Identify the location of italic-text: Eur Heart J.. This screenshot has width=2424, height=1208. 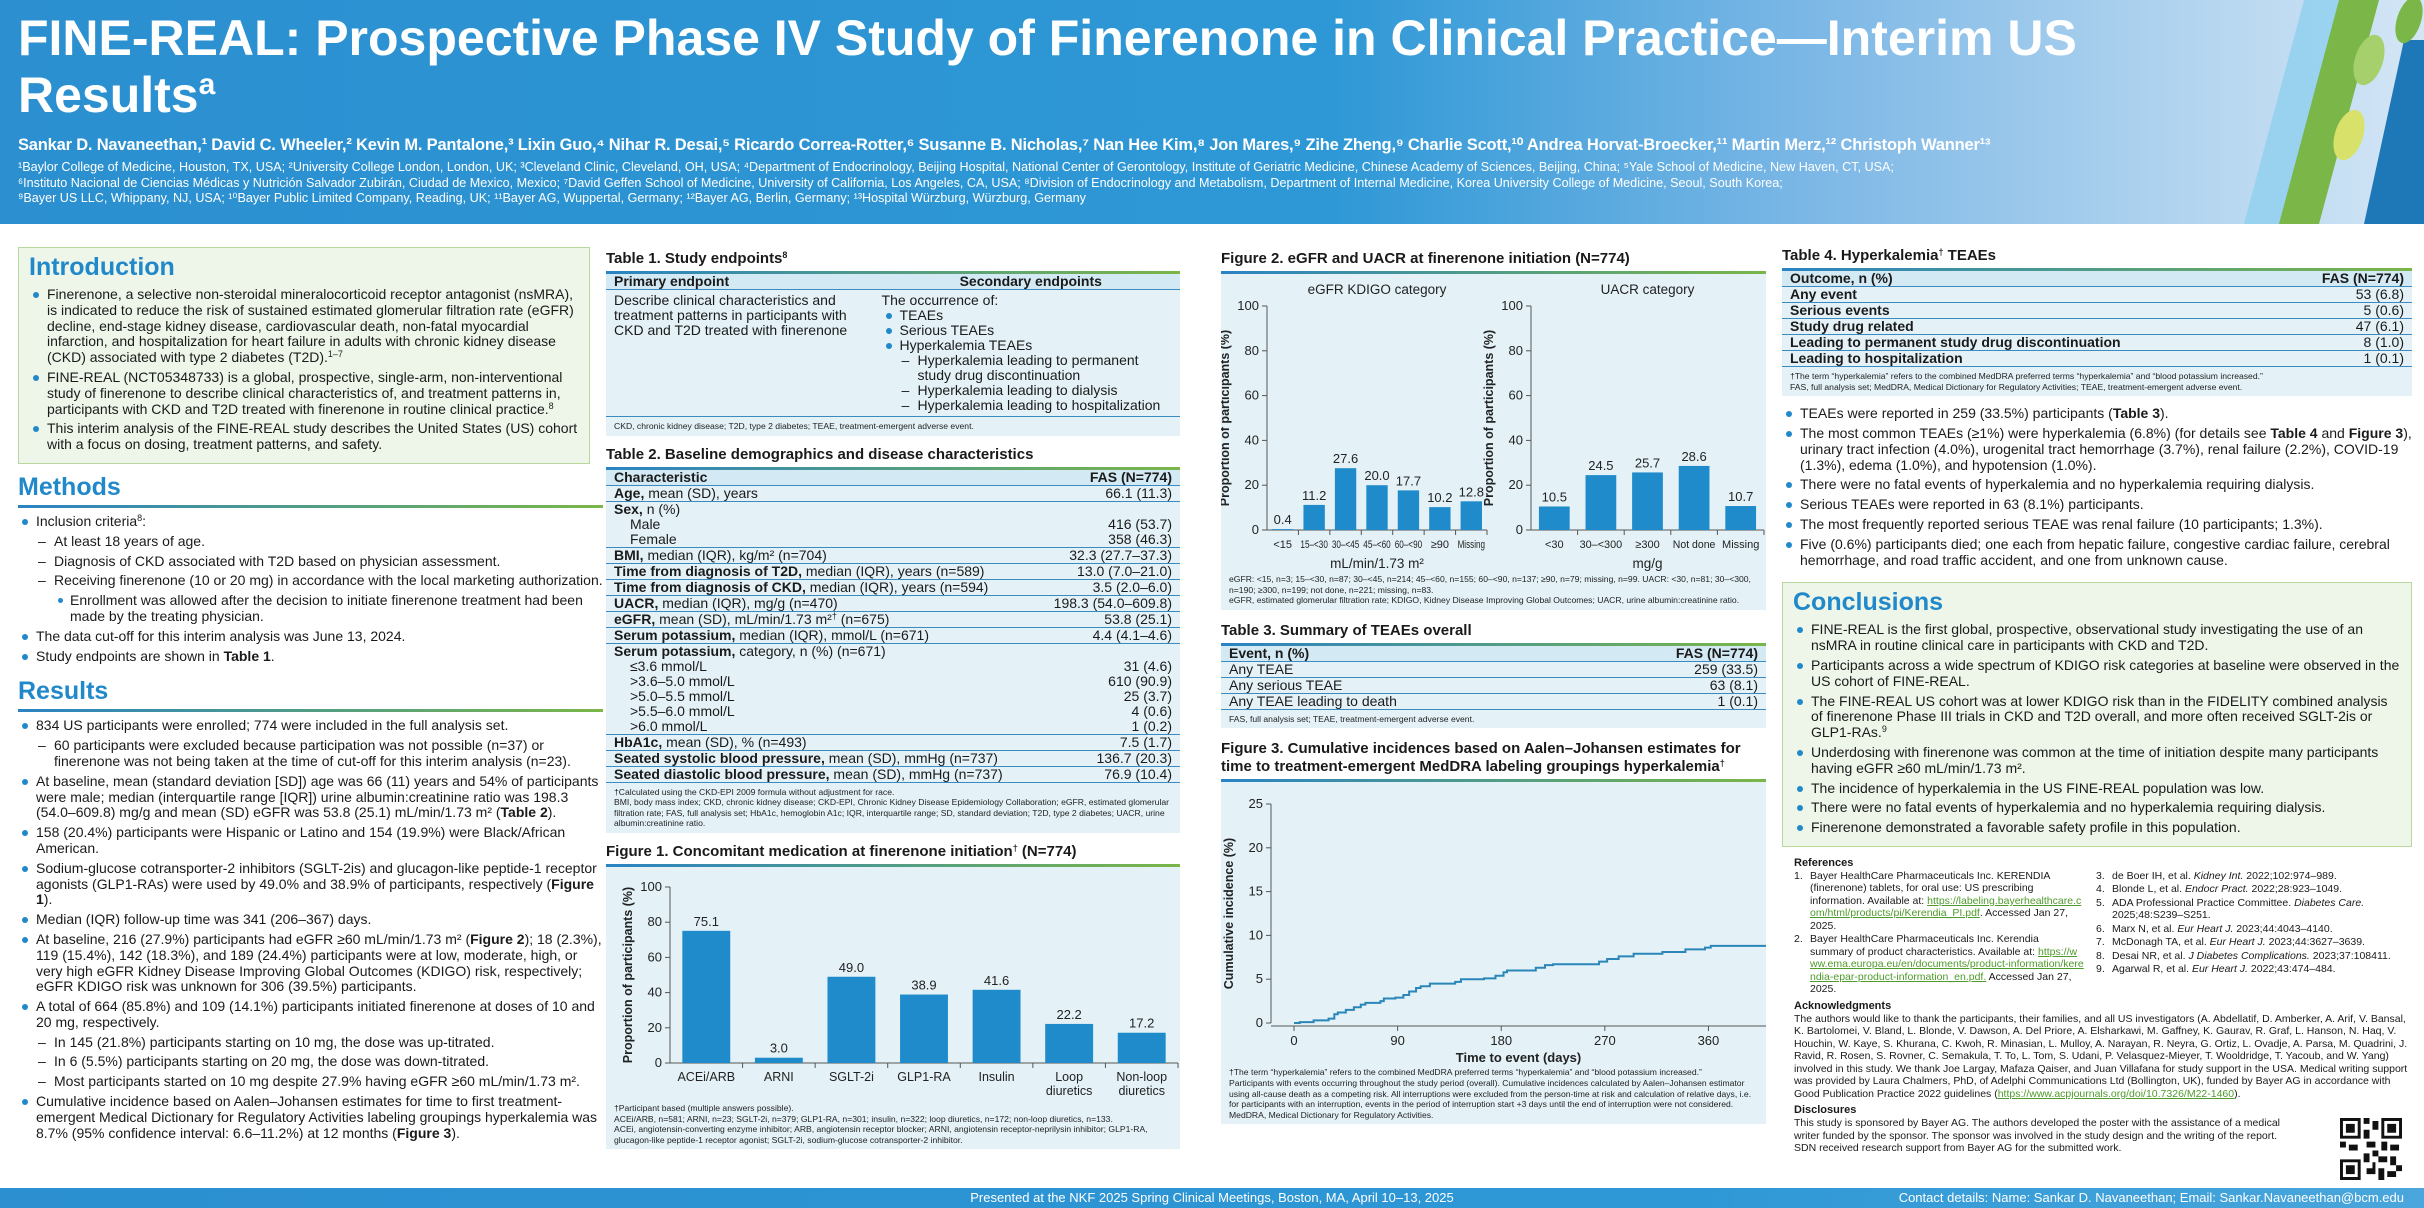
(2219, 969).